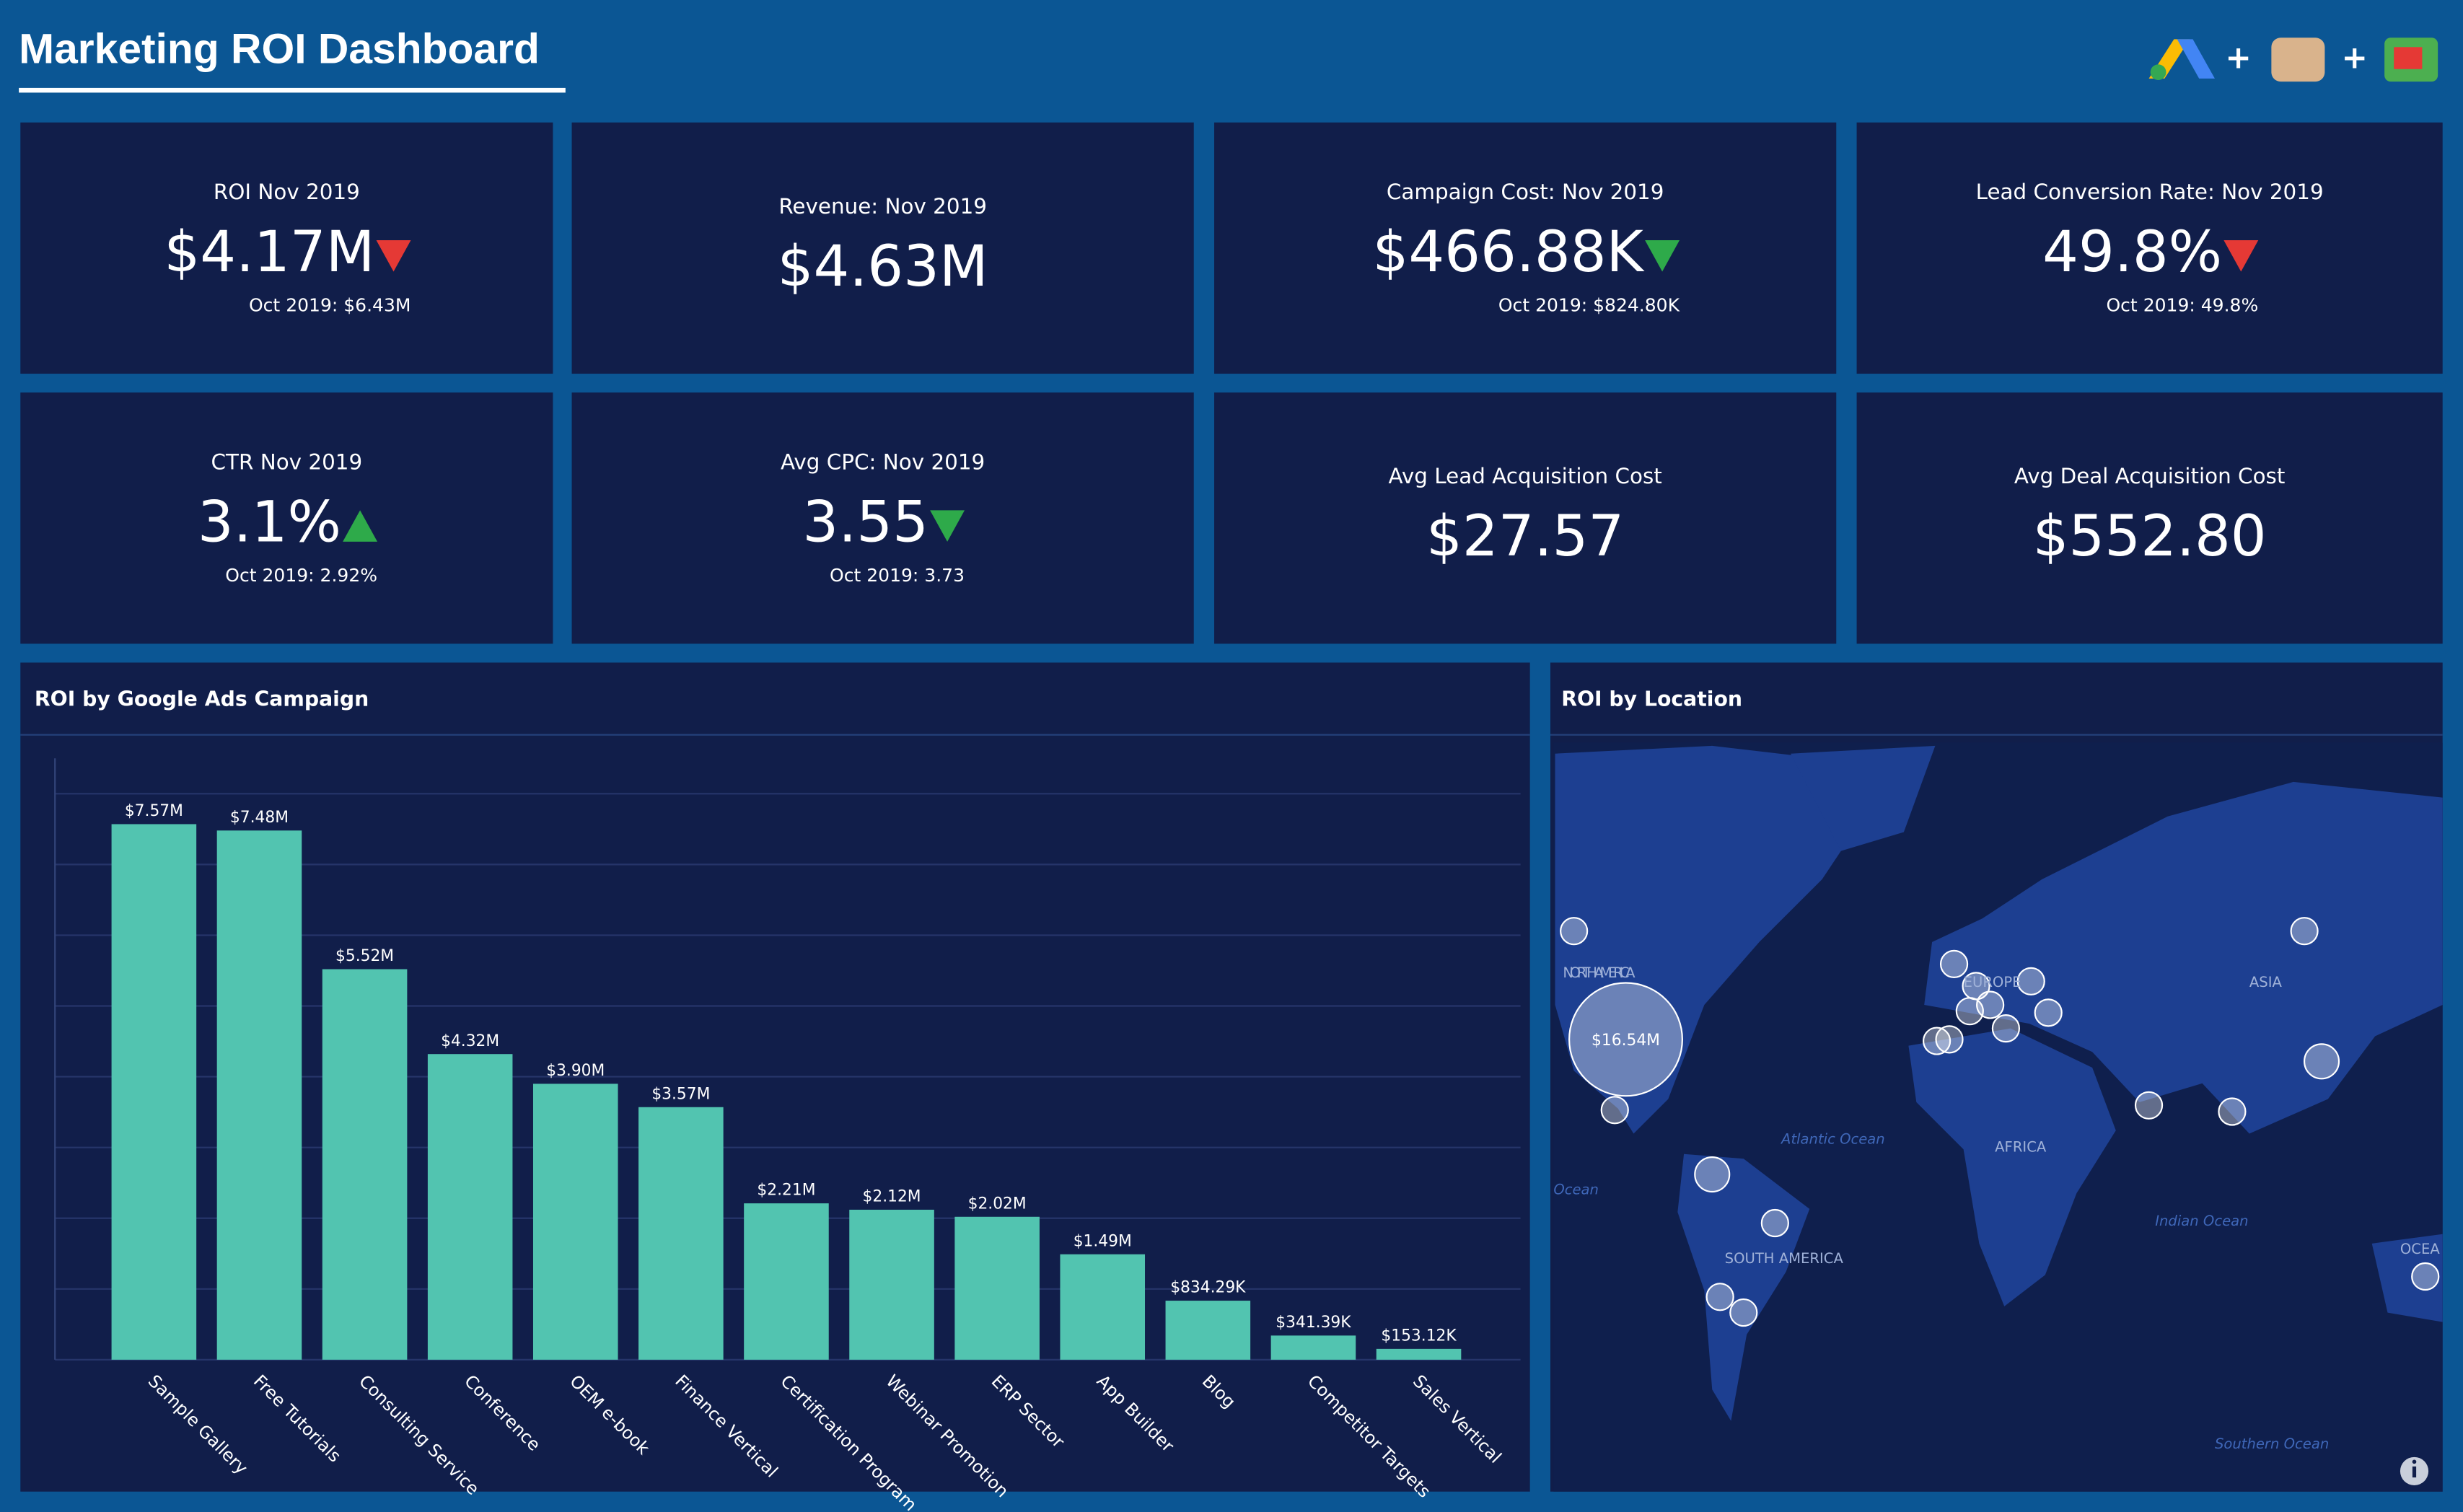 The image size is (2463, 1512). What do you see at coordinates (883, 266) in the screenshot?
I see `kpi-value: $4.63M` at bounding box center [883, 266].